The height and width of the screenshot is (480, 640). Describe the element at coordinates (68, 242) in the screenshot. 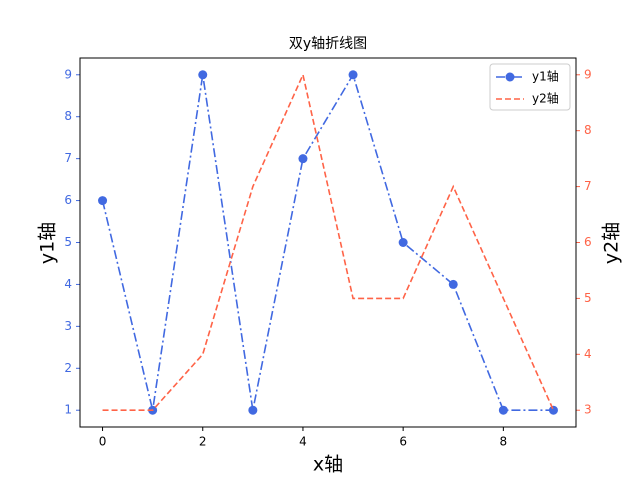

I see `y-tick-label: 5` at that location.